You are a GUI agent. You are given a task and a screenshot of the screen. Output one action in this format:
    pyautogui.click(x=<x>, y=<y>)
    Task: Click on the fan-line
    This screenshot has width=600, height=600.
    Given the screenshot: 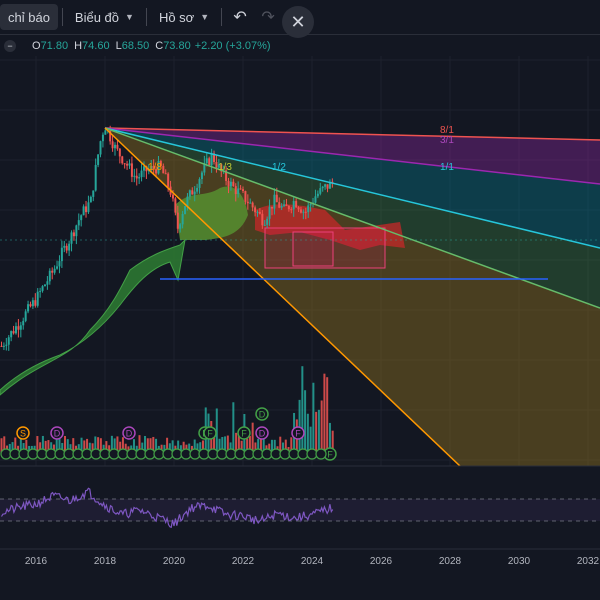 What is the action you would take?
    pyautogui.click(x=352, y=156)
    